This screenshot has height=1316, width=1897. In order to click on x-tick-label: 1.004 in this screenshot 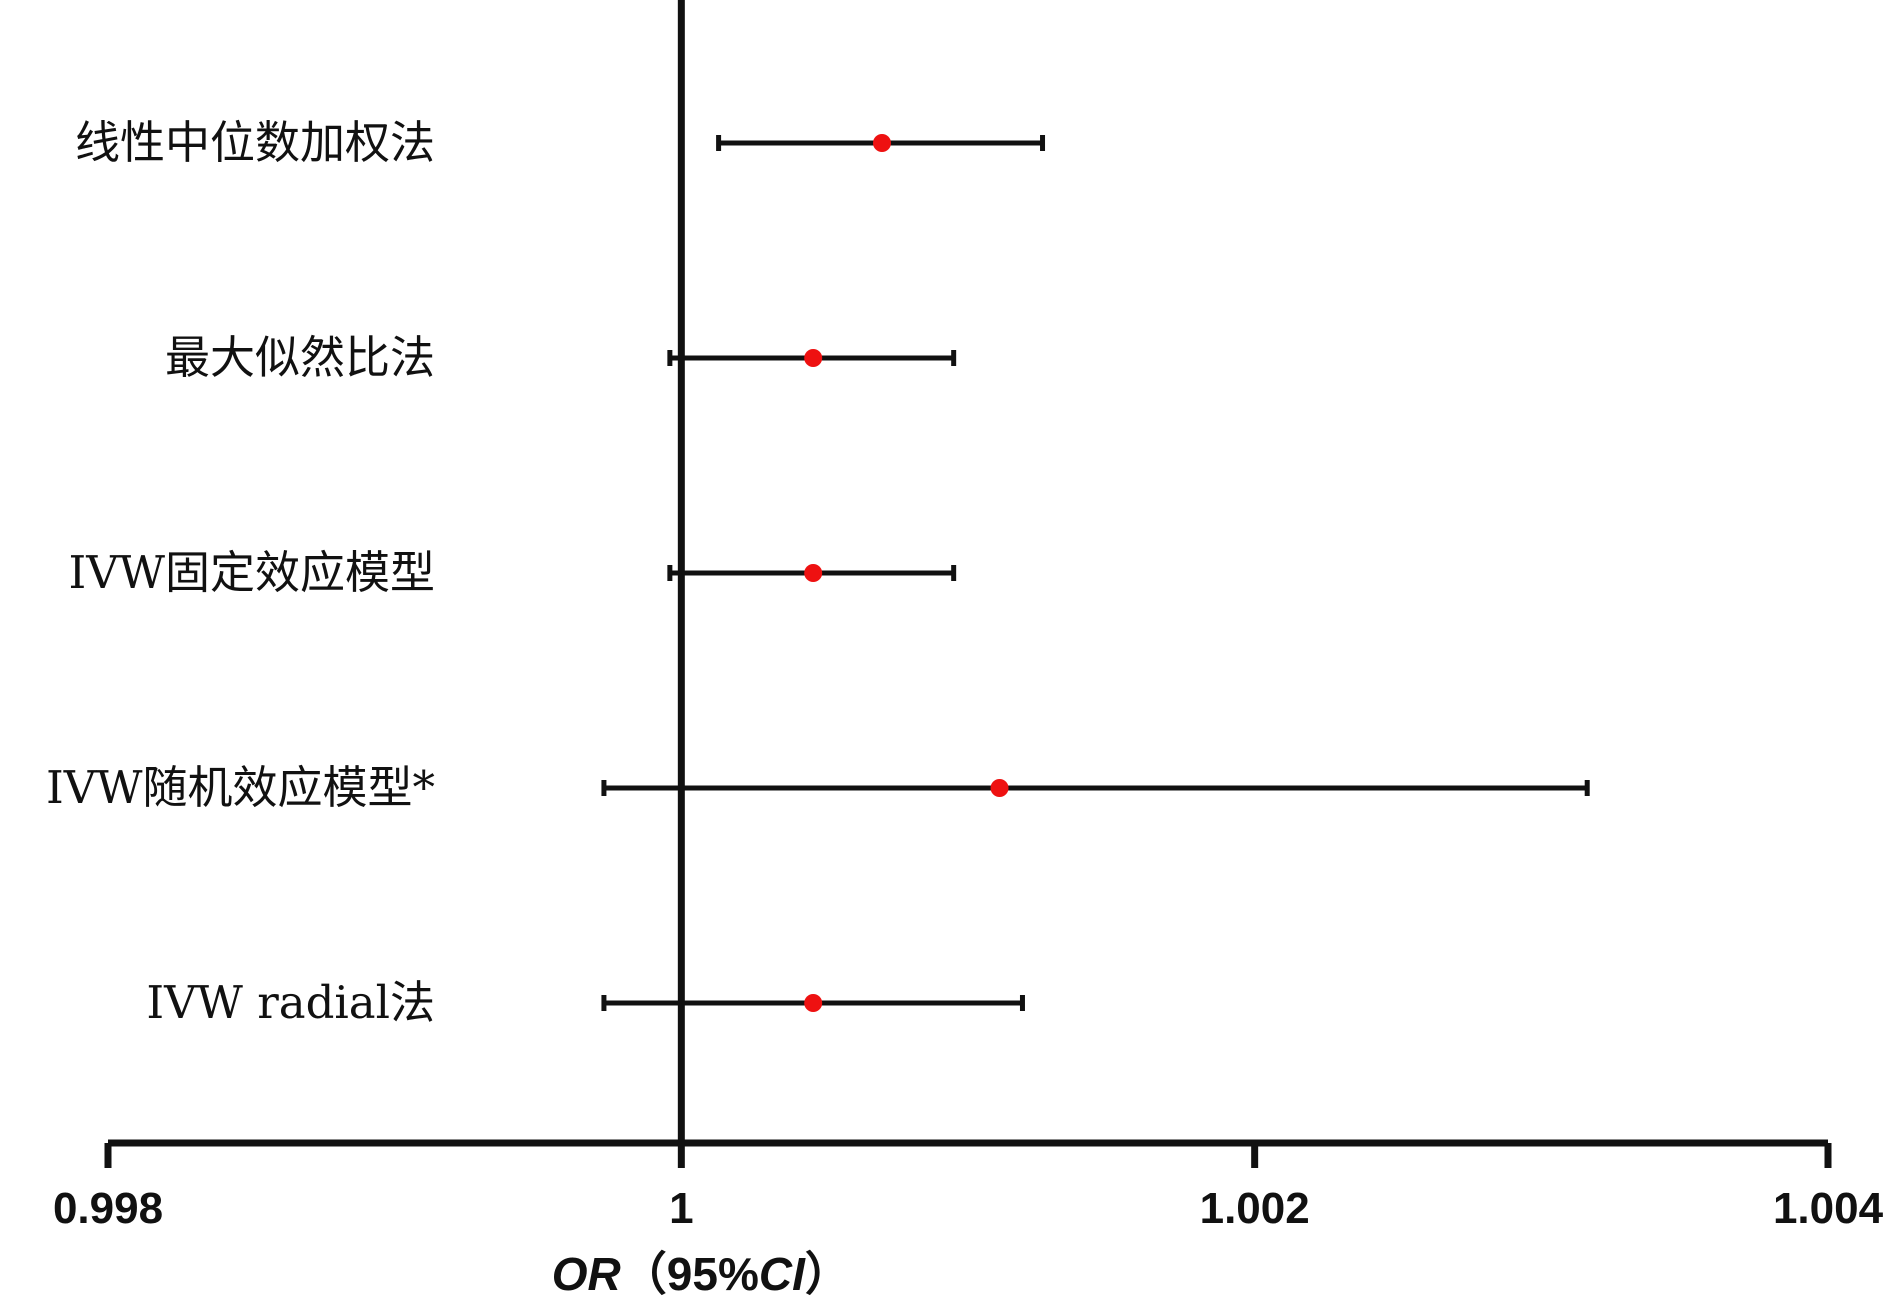, I will do `click(1828, 1208)`.